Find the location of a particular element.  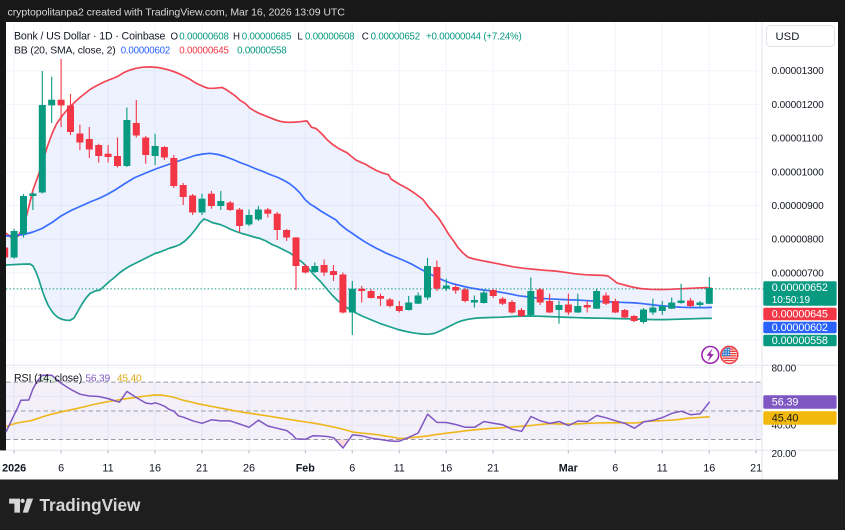

svg-text: 0.00001300 is located at coordinates (798, 71).